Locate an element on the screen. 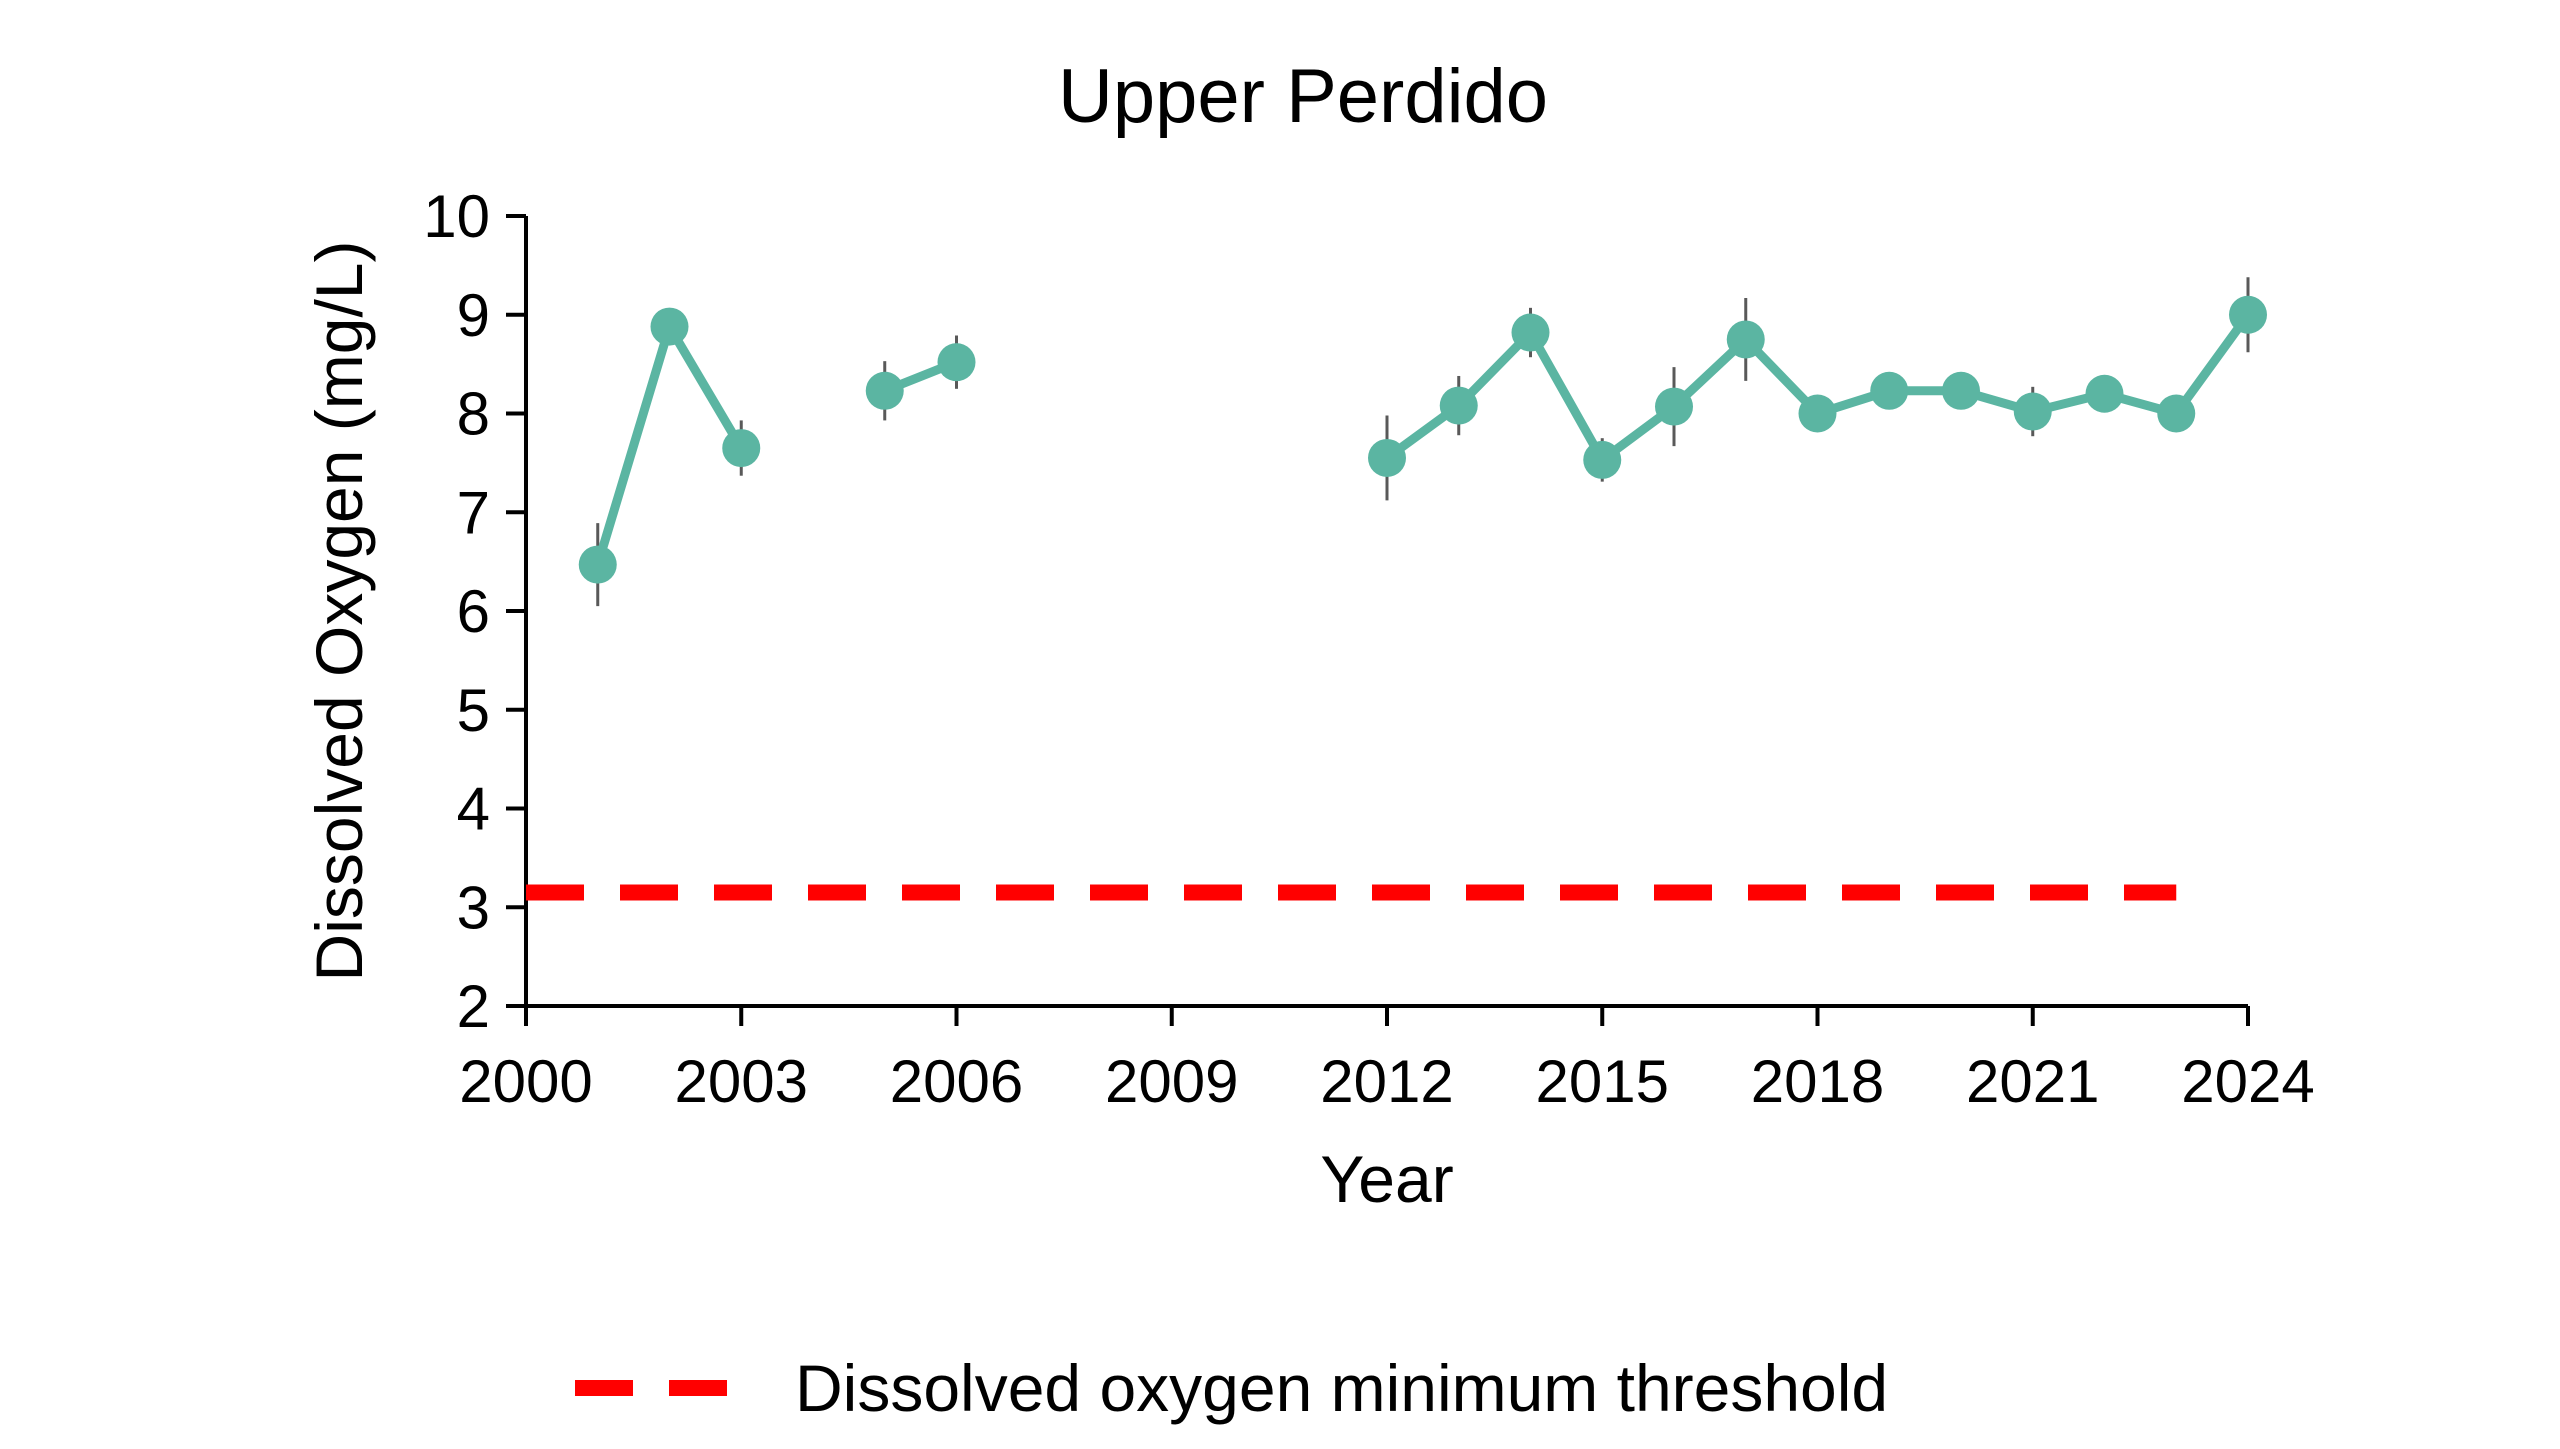 Image resolution: width=2560 pixels, height=1449 pixels. x-tick-label: 2024 is located at coordinates (2247, 1081).